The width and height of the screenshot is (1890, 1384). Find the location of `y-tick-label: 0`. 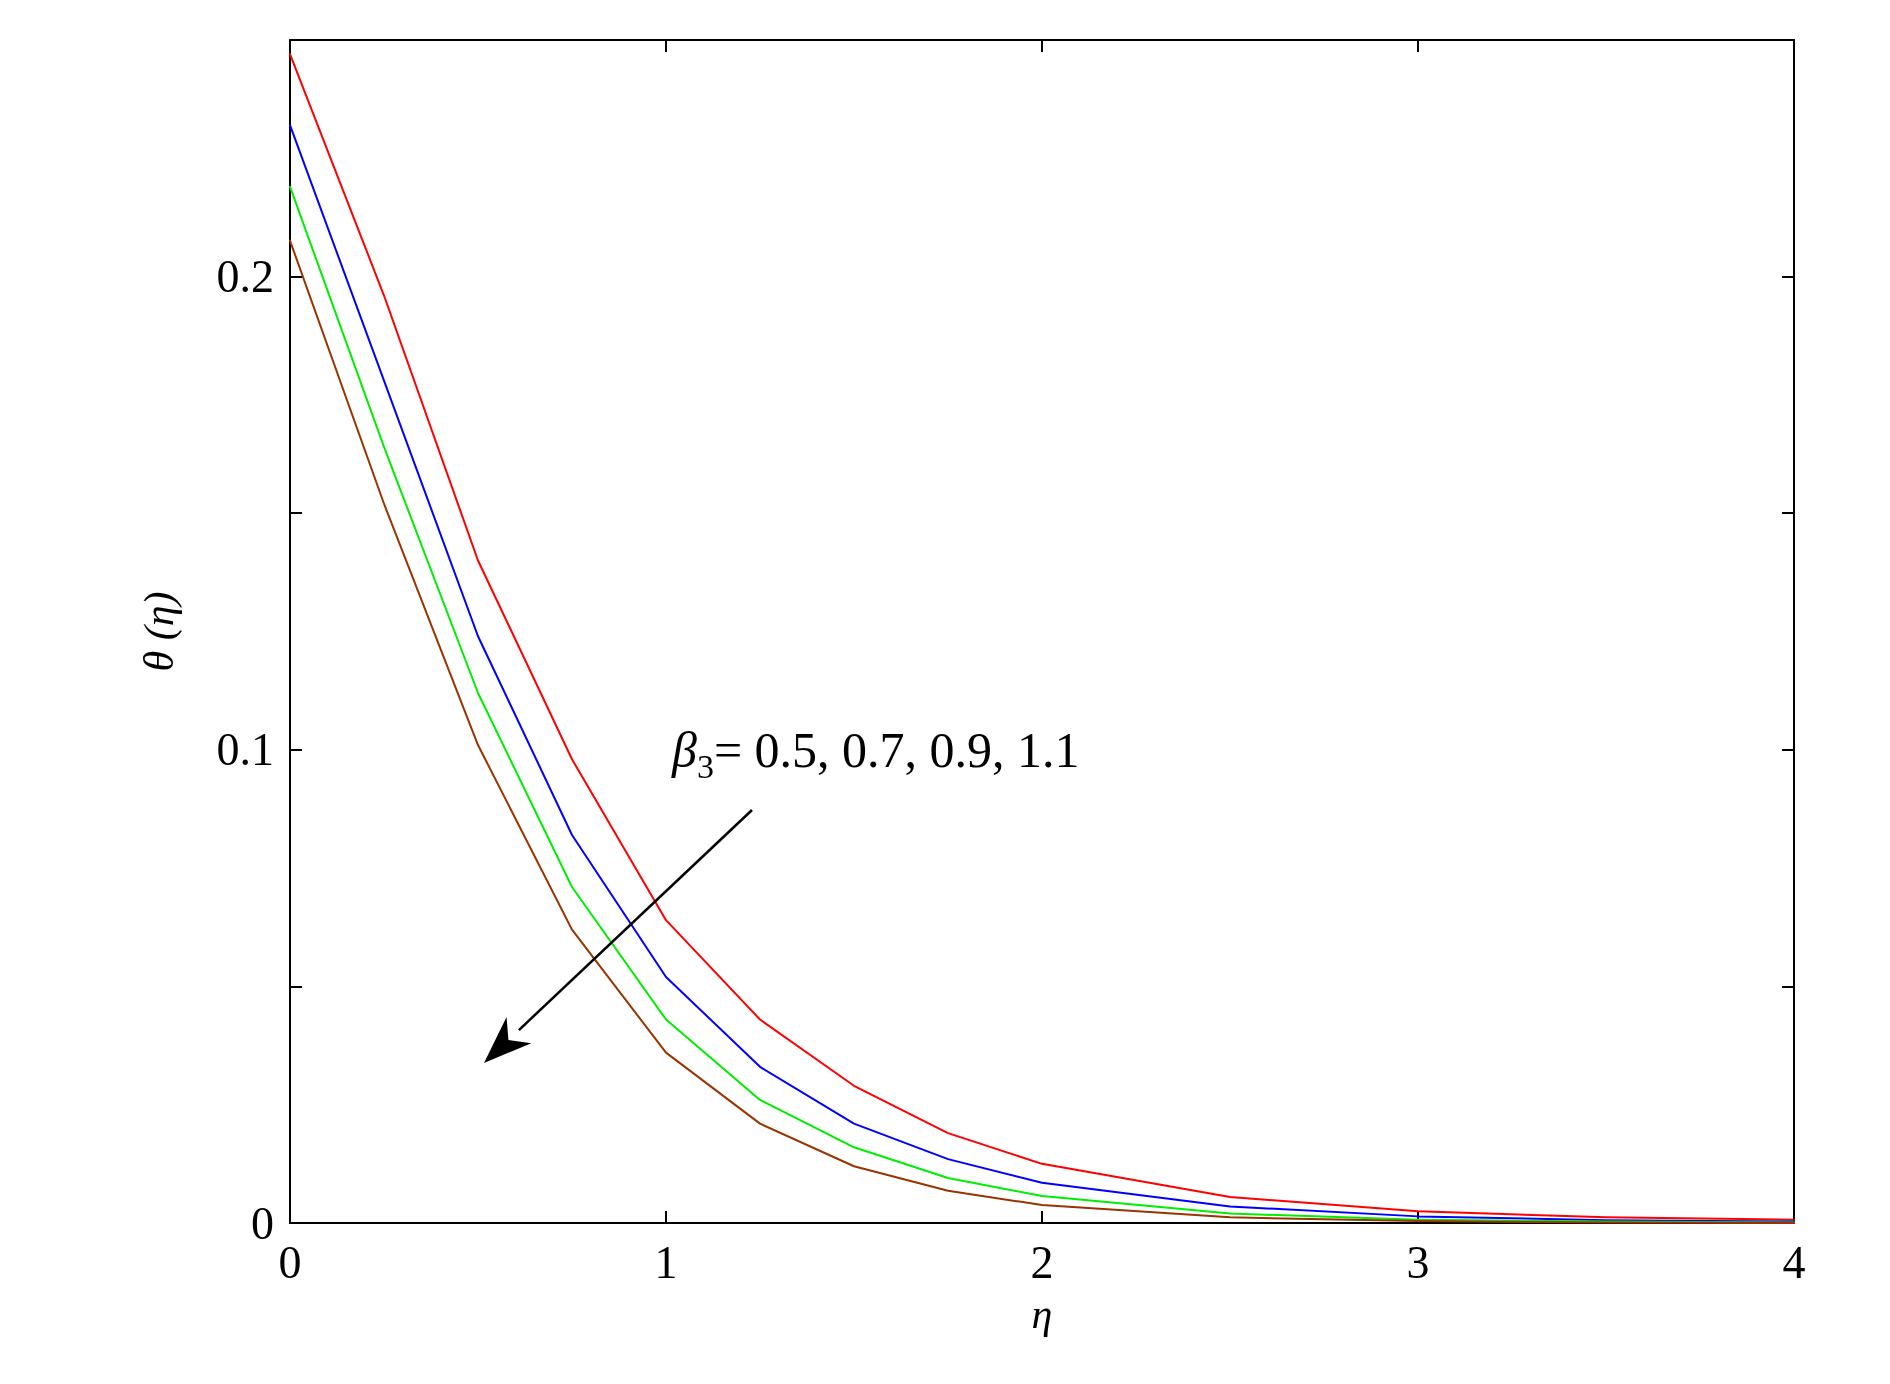

y-tick-label: 0 is located at coordinates (262, 1223).